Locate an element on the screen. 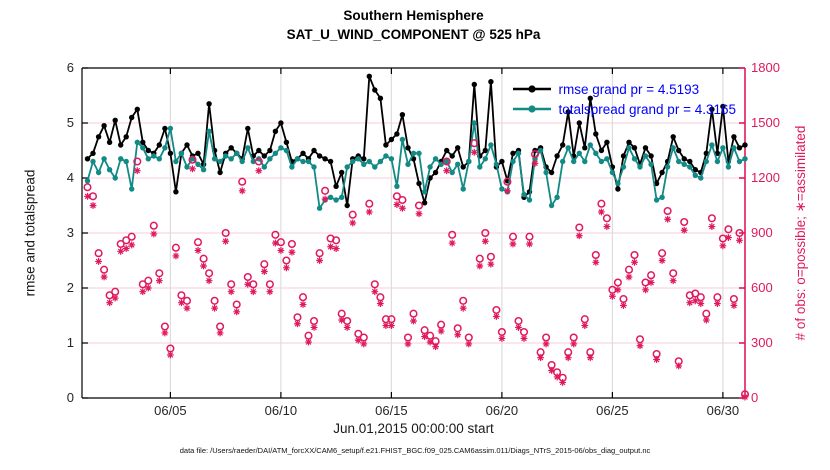 This screenshot has height=470, width=830. left-y-tick-label: 5 is located at coordinates (70, 122).